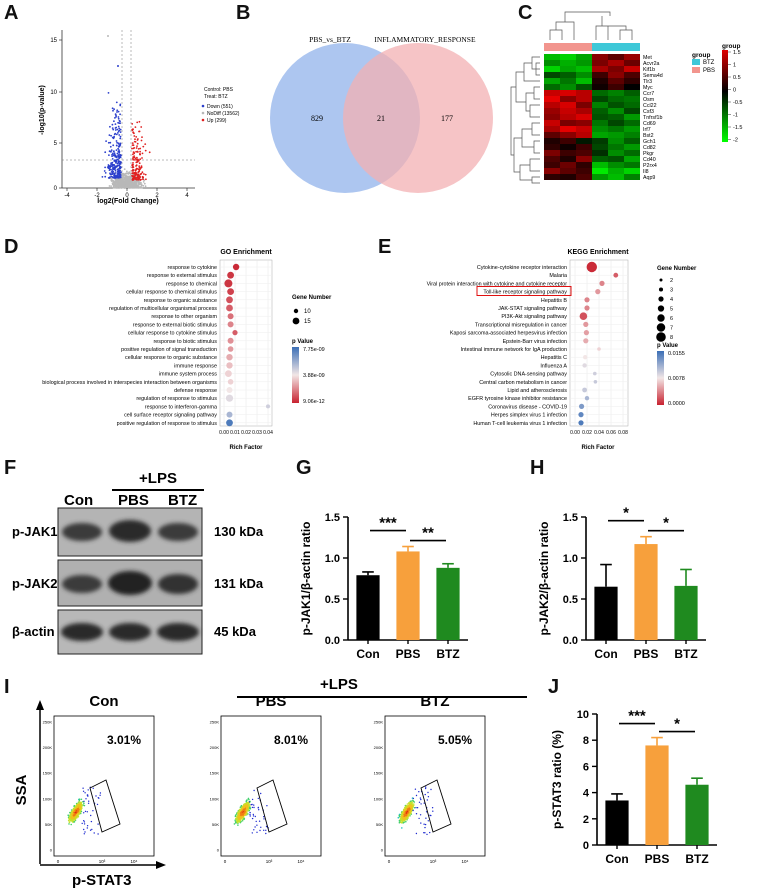 This screenshot has width=765, height=892. What do you see at coordinates (568, 47) in the screenshot?
I see `group-bar-pbs` at bounding box center [568, 47].